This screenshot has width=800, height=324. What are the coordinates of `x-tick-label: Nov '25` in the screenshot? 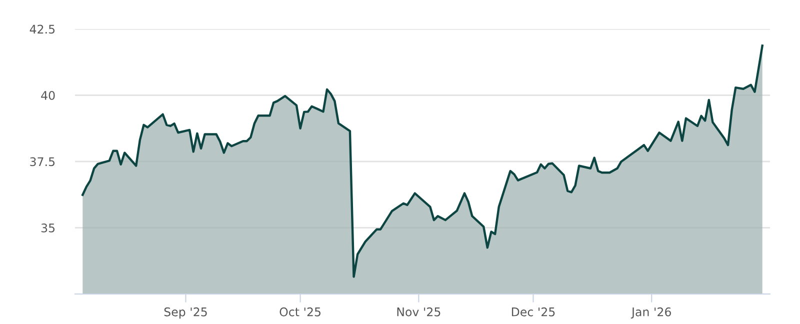 It's located at (418, 311).